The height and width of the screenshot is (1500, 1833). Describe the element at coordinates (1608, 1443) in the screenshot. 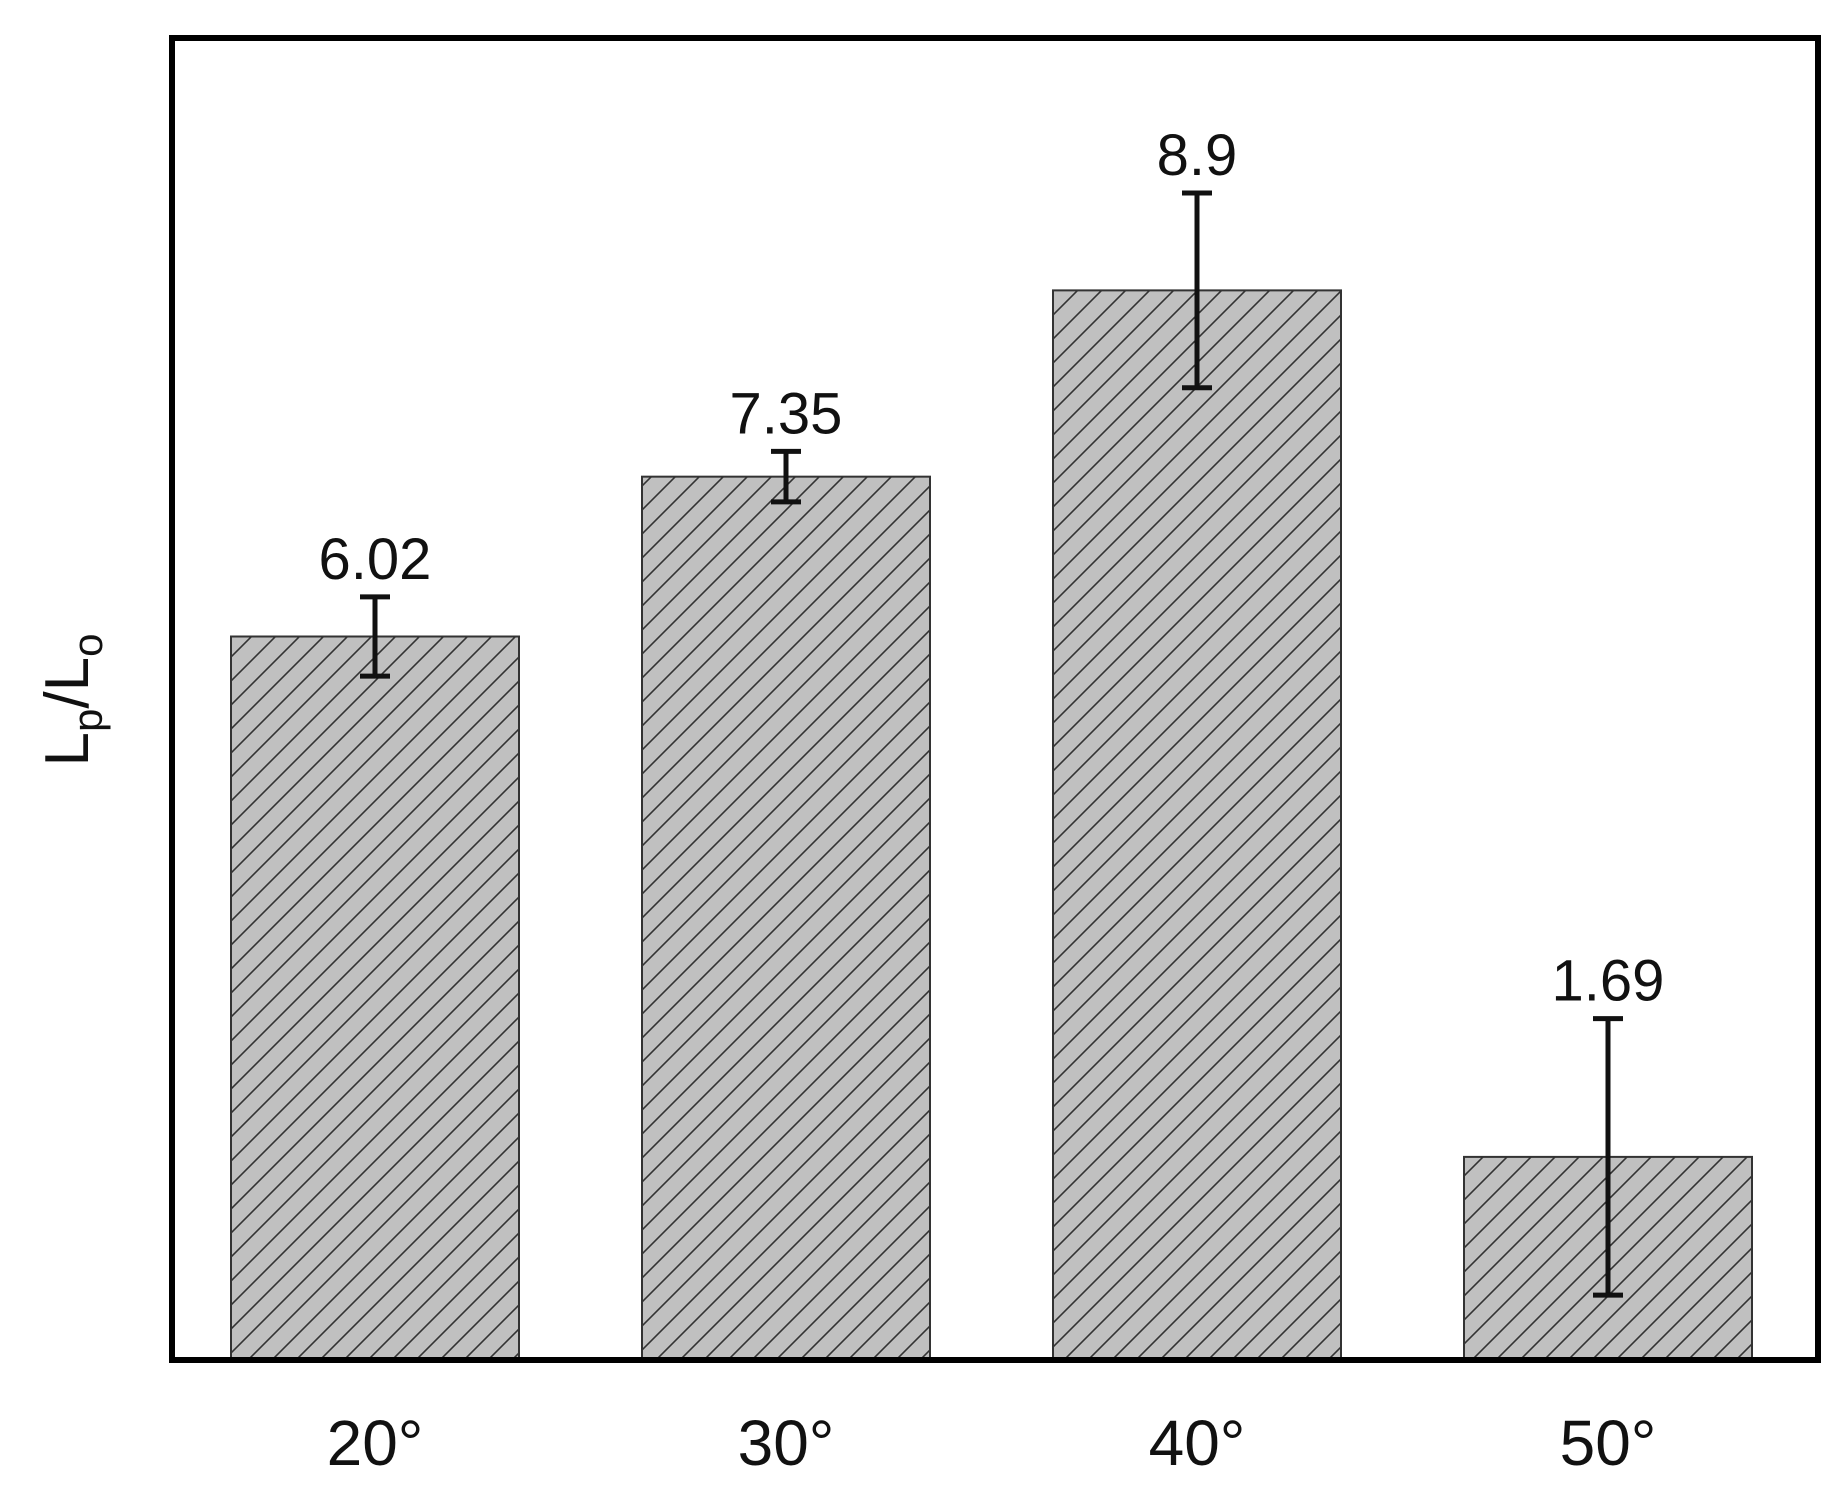

I see `x-tick-label-3: 50°` at that location.